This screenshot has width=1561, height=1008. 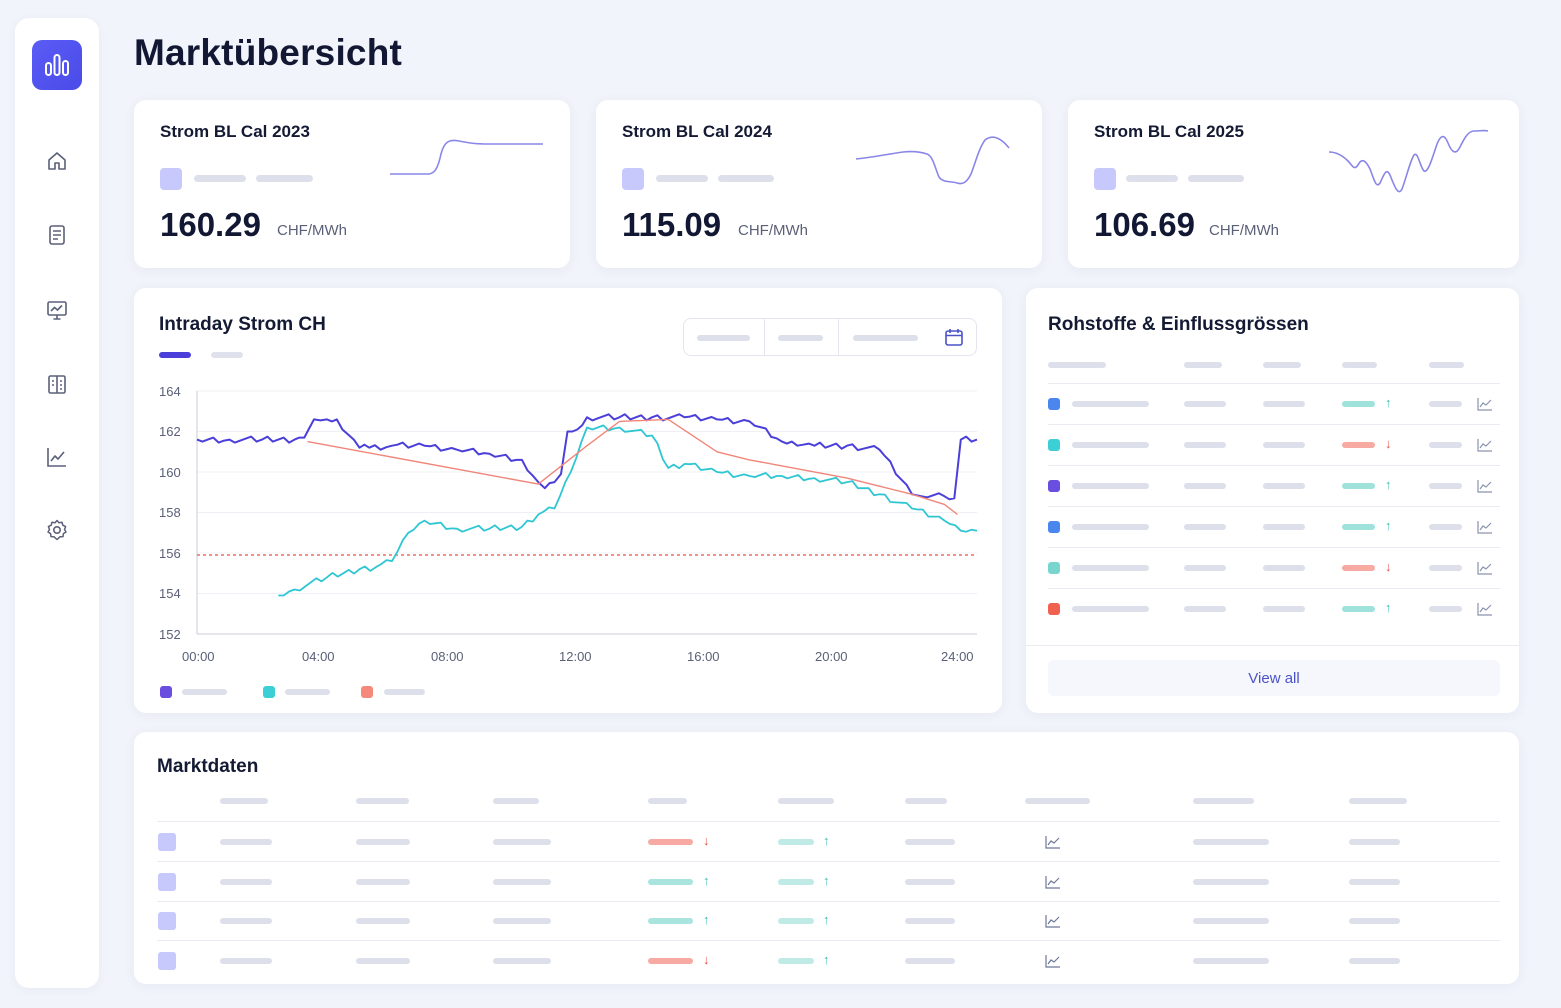 What do you see at coordinates (1274, 678) in the screenshot?
I see `view-all-button: View all` at bounding box center [1274, 678].